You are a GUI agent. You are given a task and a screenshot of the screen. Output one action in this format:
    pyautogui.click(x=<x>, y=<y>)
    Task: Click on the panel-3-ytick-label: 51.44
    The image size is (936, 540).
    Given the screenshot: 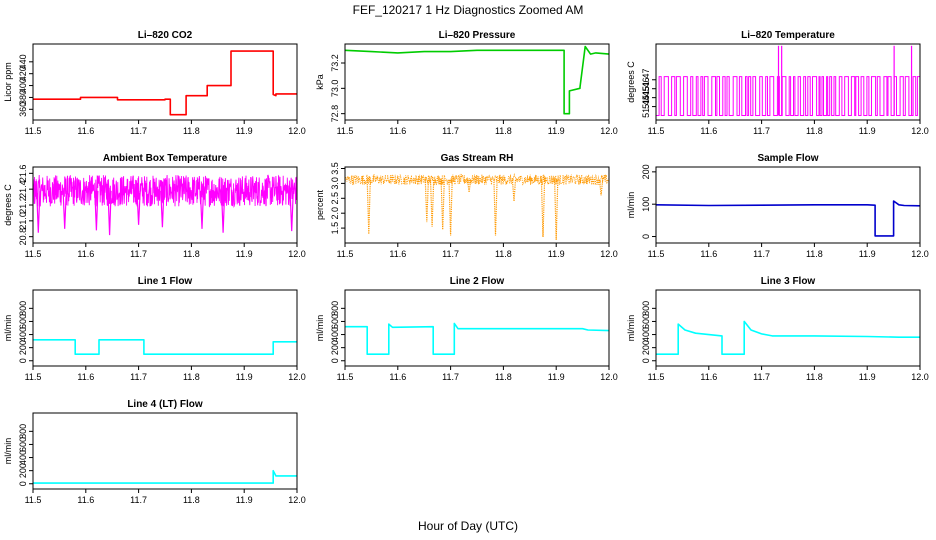 What is the action you would take?
    pyautogui.click(x=646, y=106)
    